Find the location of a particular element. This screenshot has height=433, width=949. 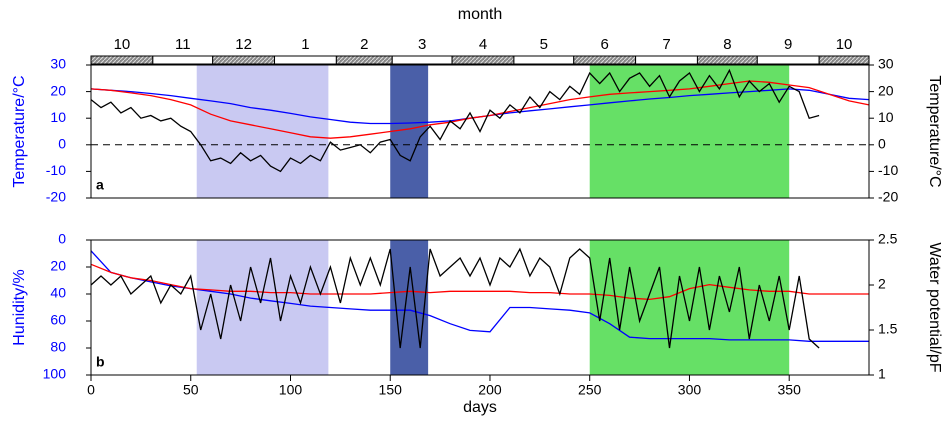

y-tick-label: 60 is located at coordinates (58, 320).